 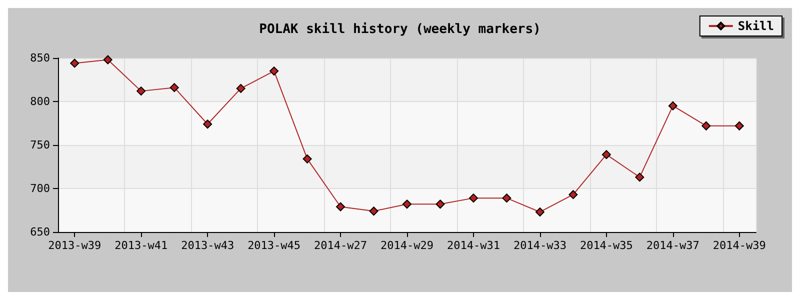 I want to click on x-tick-label: 2014-w33, so click(x=539, y=245).